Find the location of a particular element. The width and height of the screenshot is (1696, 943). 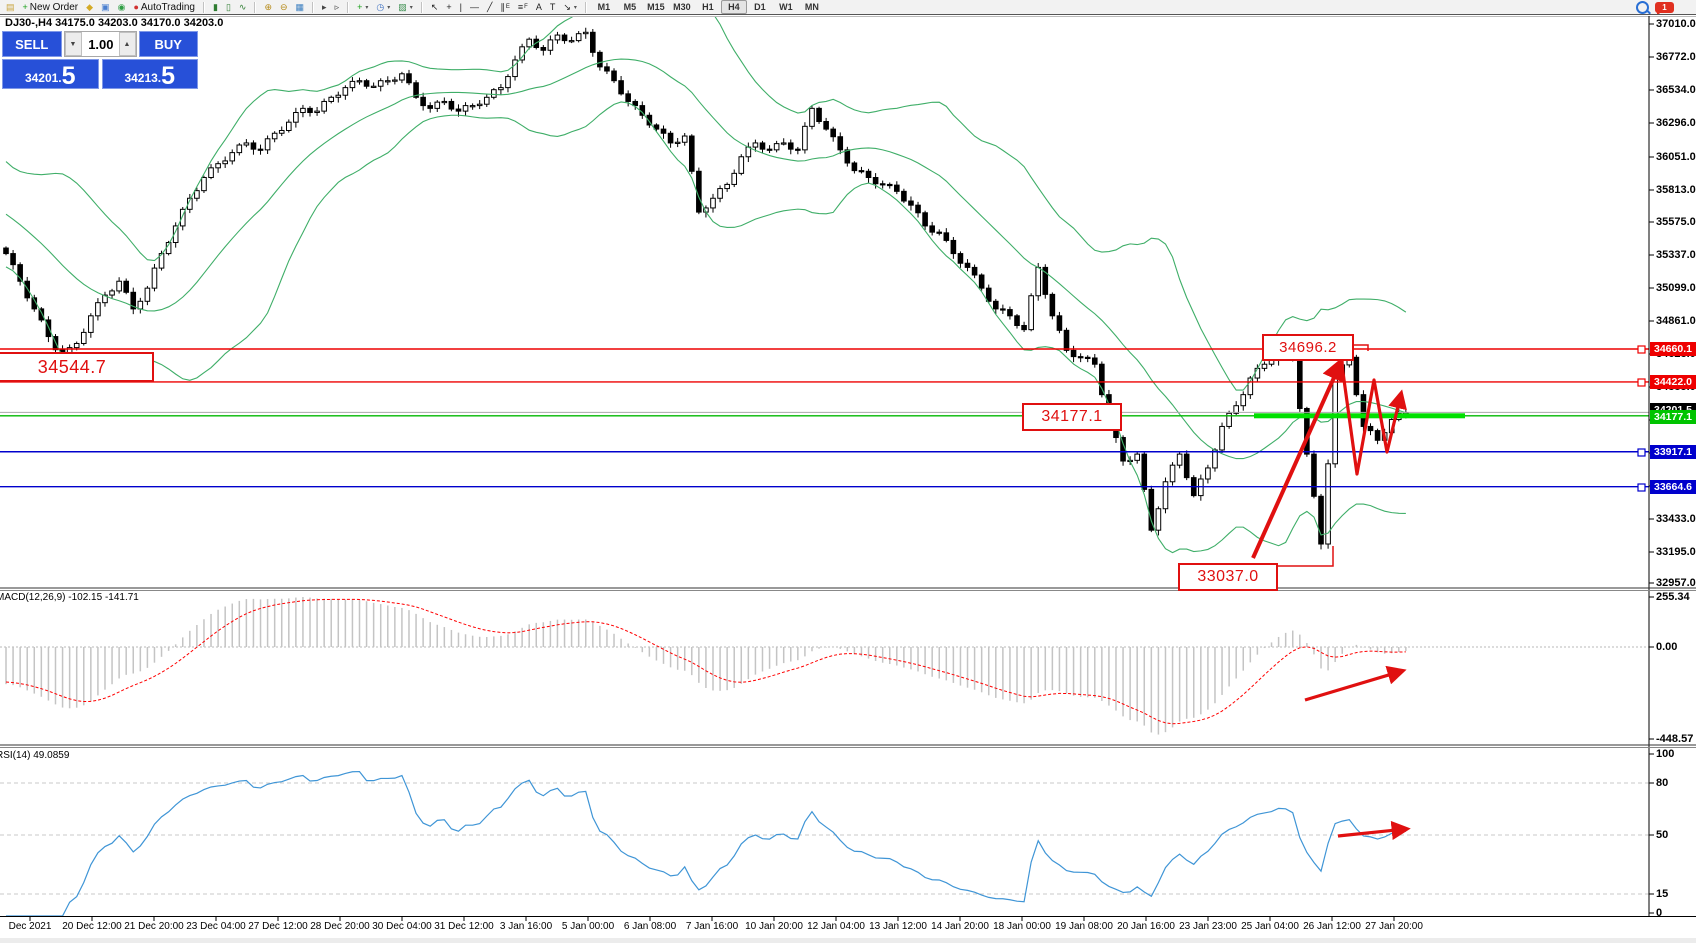

crosshair-icon: + is located at coordinates (448, 7).